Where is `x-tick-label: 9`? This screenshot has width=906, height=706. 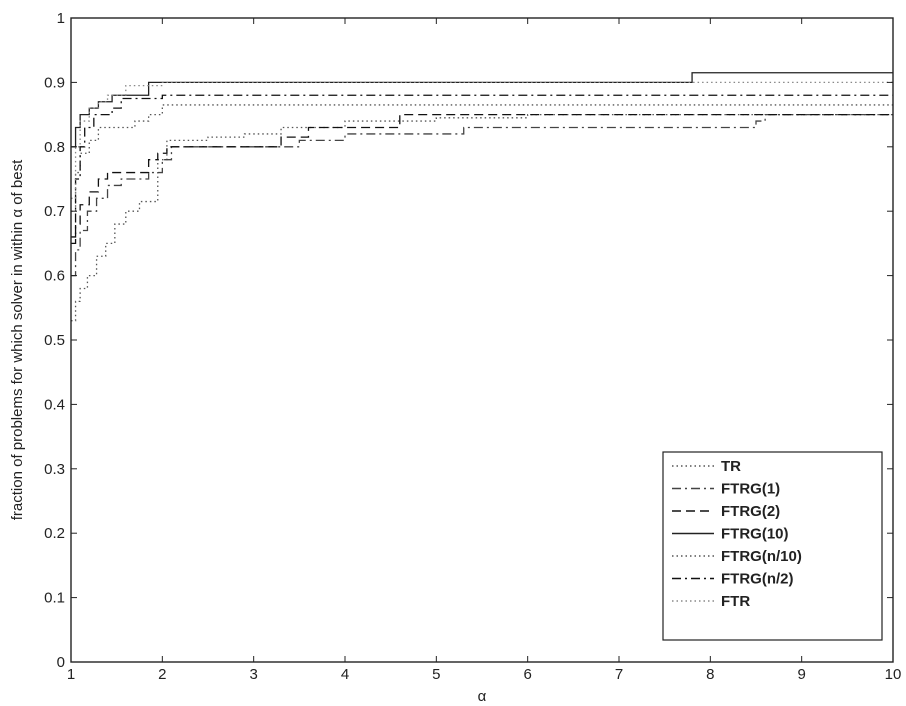
x-tick-label: 9 is located at coordinates (801, 674).